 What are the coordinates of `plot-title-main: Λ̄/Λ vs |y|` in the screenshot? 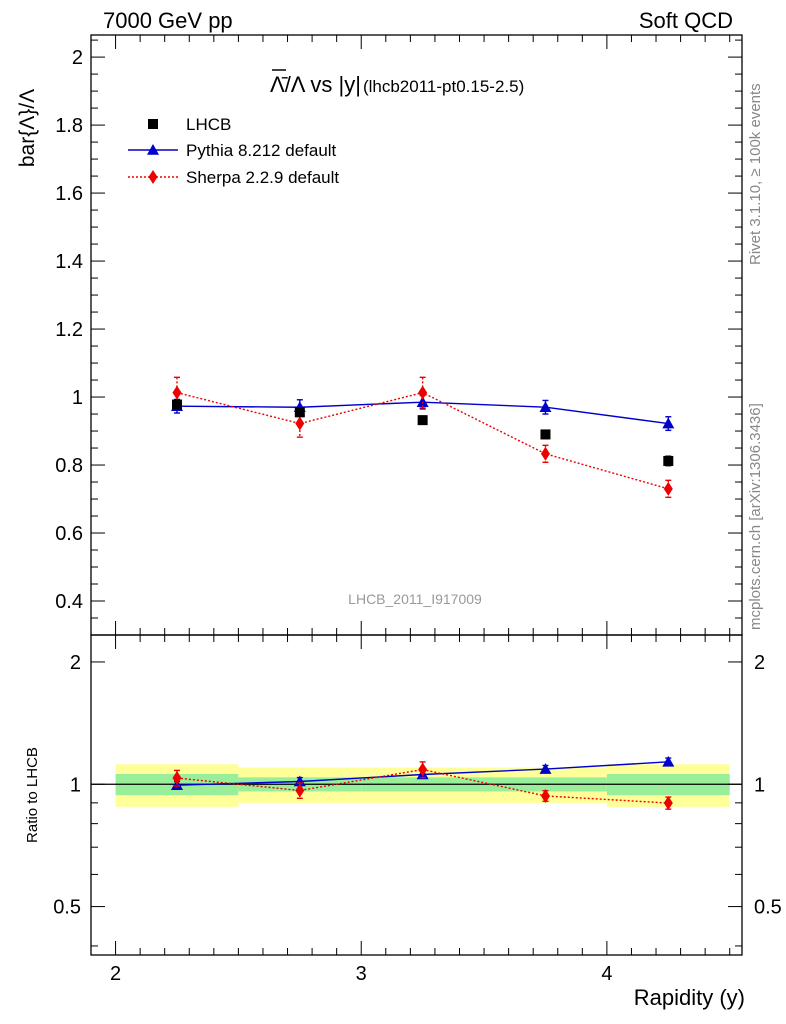 It's located at (315, 84).